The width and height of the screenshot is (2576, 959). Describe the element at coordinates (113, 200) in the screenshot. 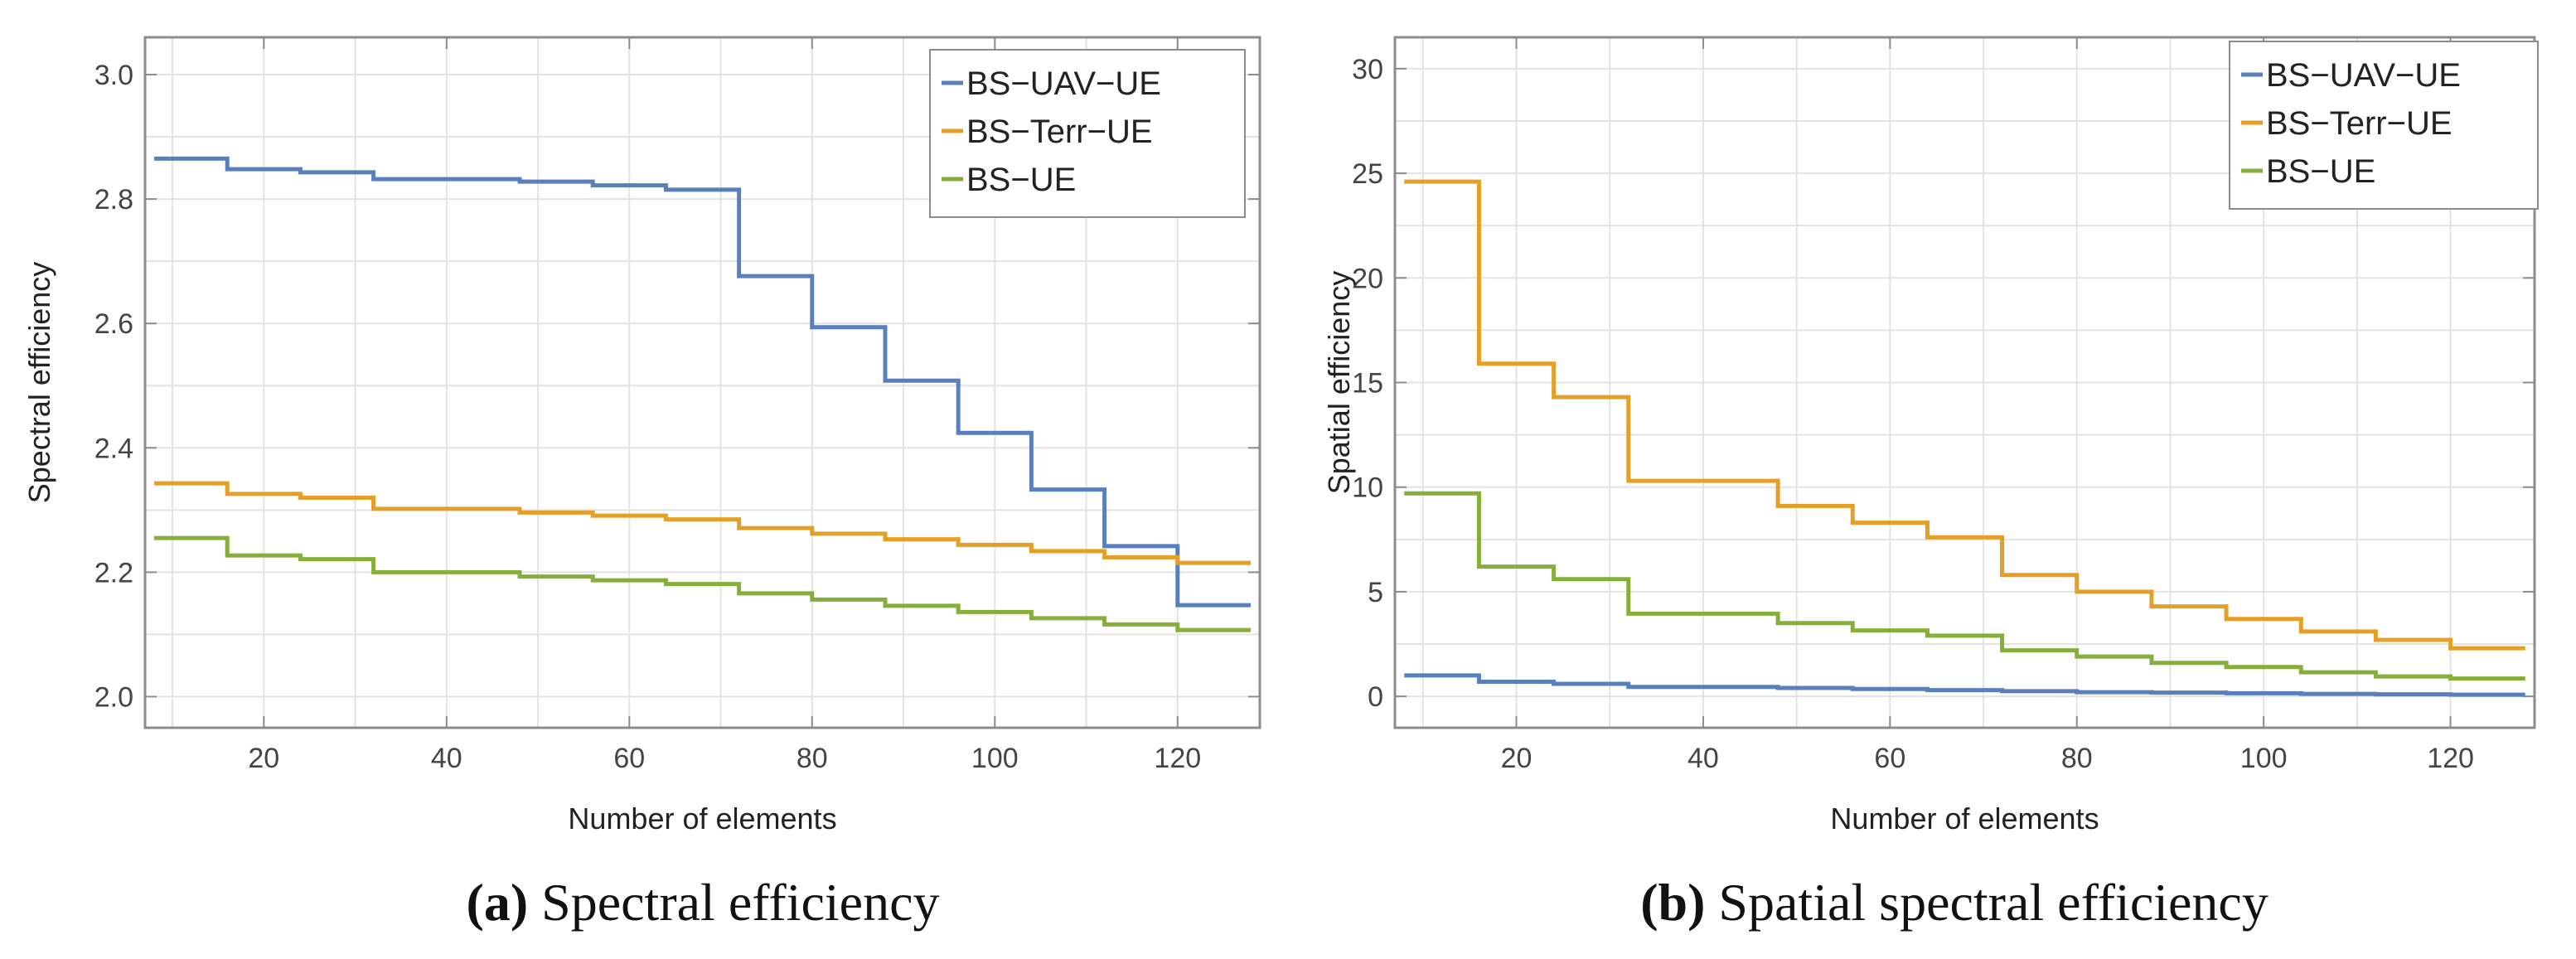

I see `y-tick-label: 2.8` at that location.